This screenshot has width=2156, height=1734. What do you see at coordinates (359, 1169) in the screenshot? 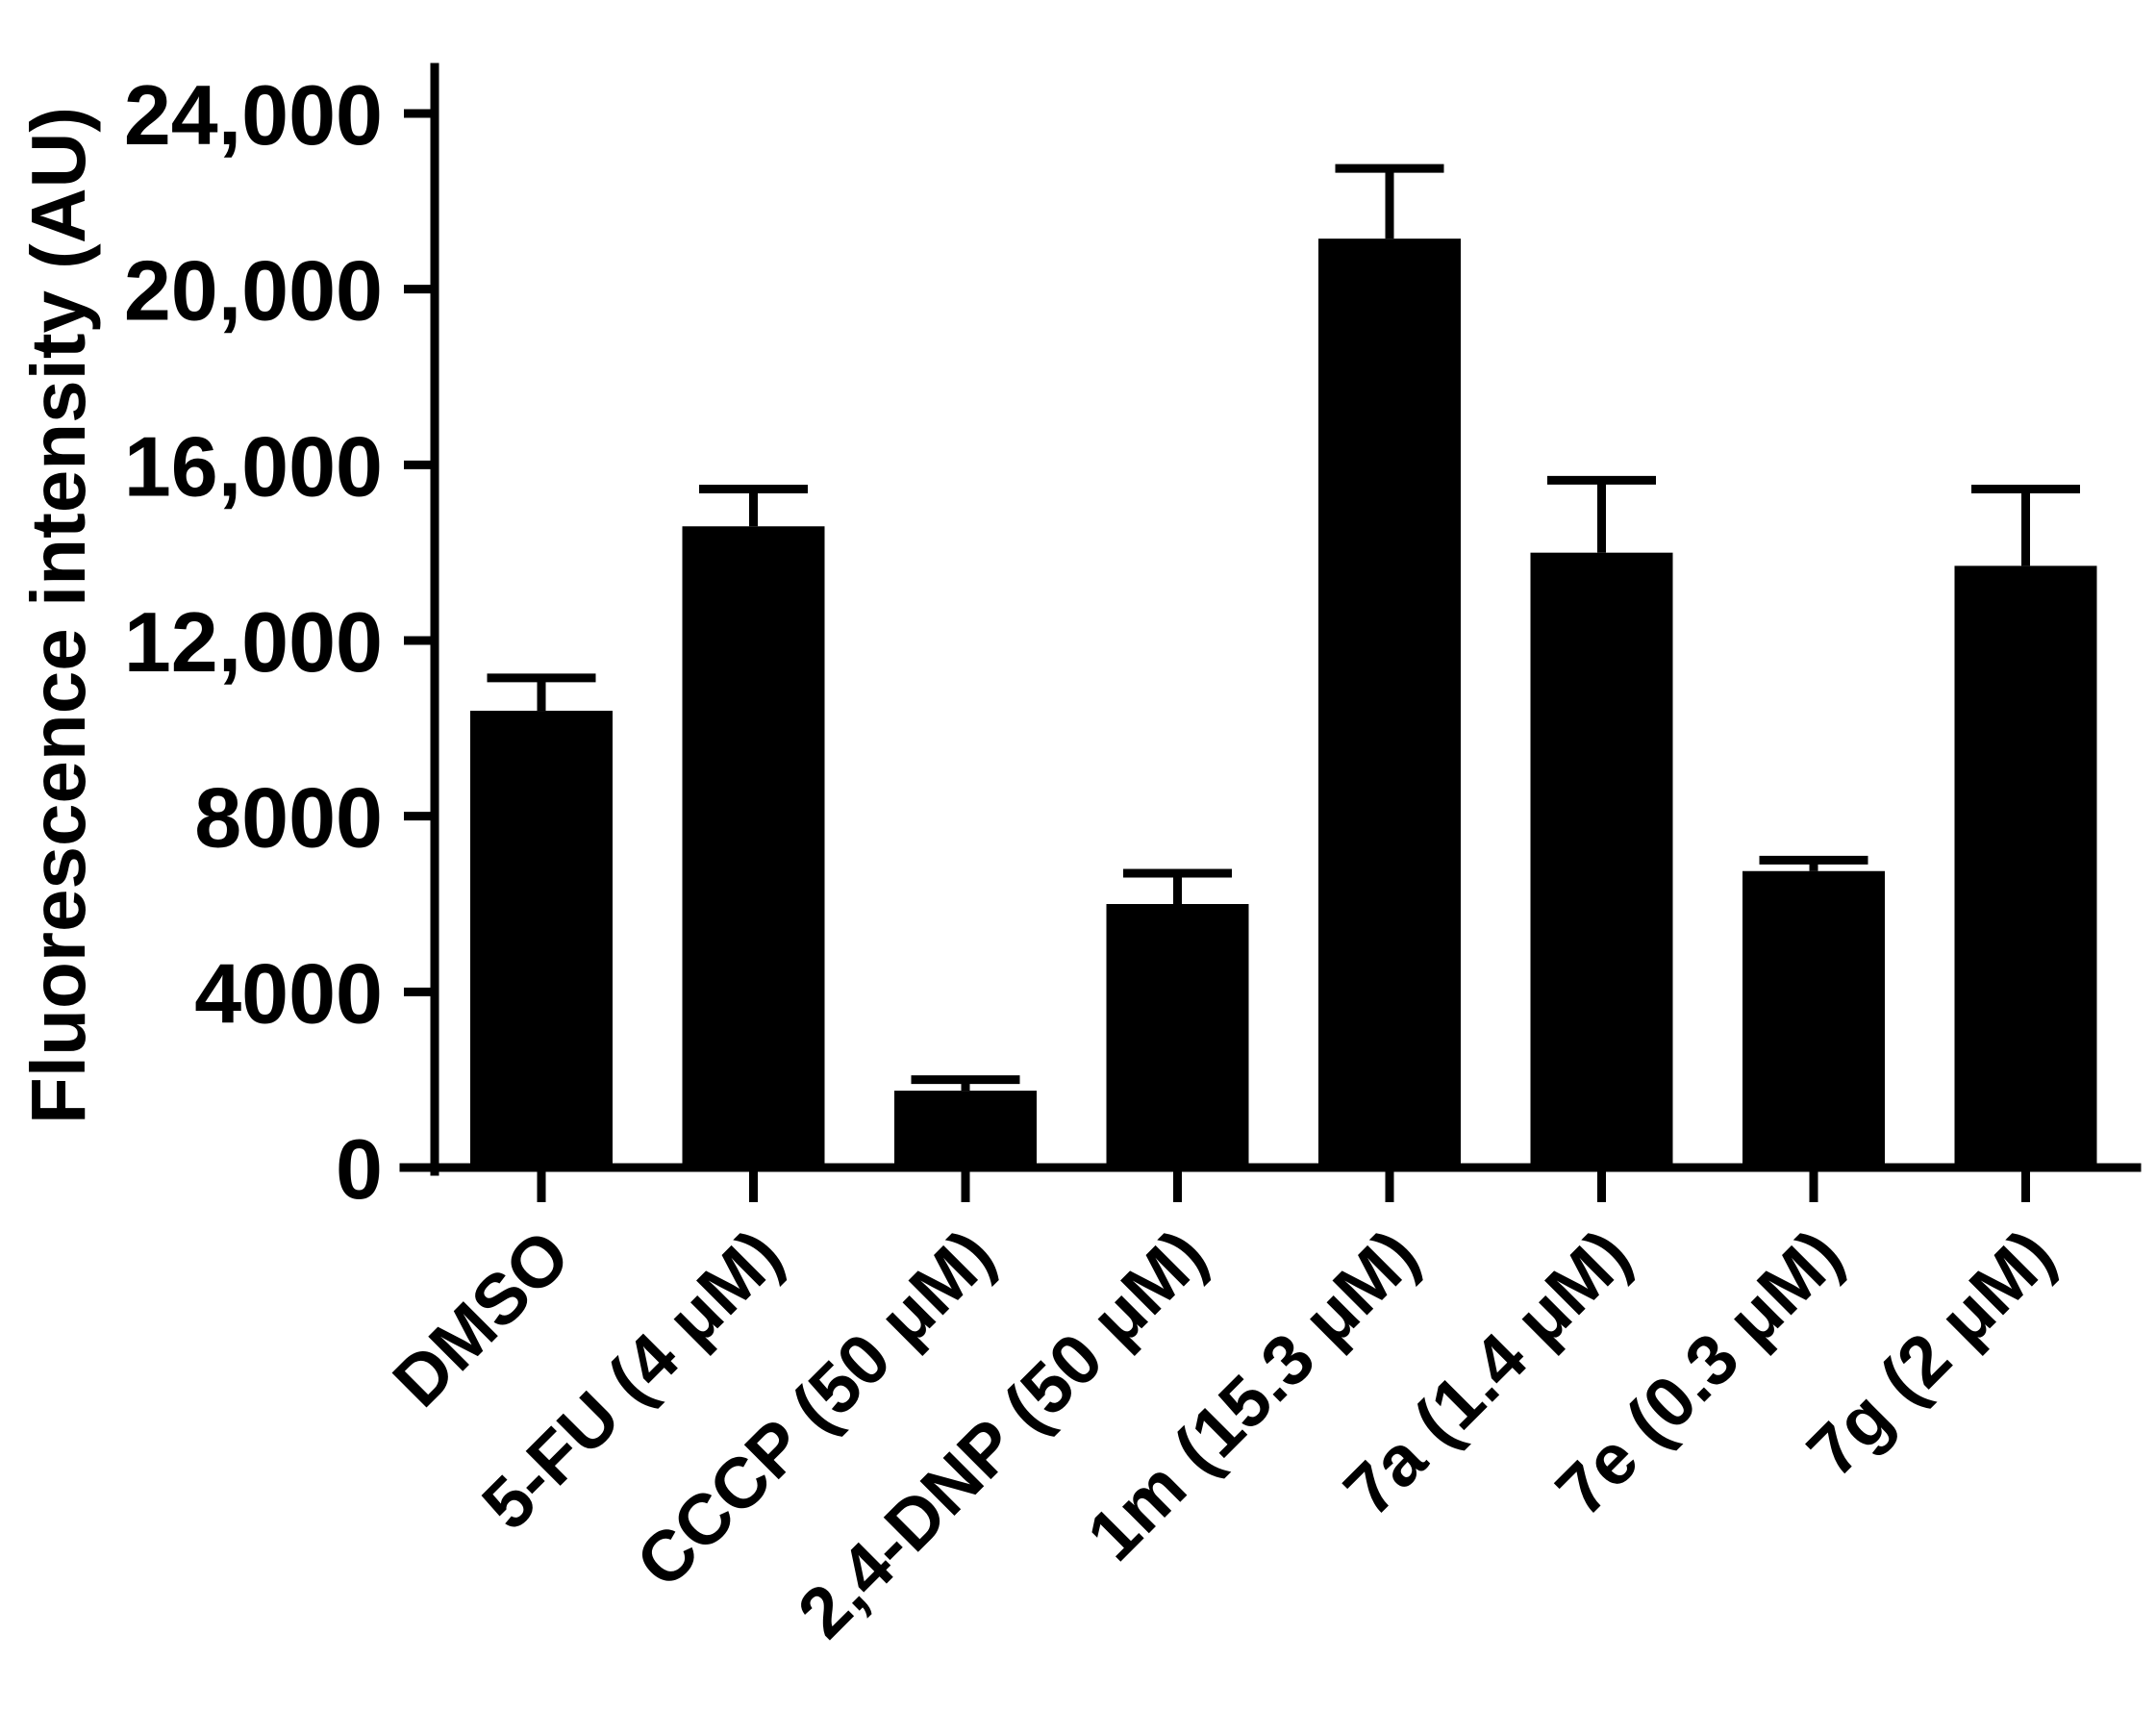
I see `y-tick-label: 0` at bounding box center [359, 1169].